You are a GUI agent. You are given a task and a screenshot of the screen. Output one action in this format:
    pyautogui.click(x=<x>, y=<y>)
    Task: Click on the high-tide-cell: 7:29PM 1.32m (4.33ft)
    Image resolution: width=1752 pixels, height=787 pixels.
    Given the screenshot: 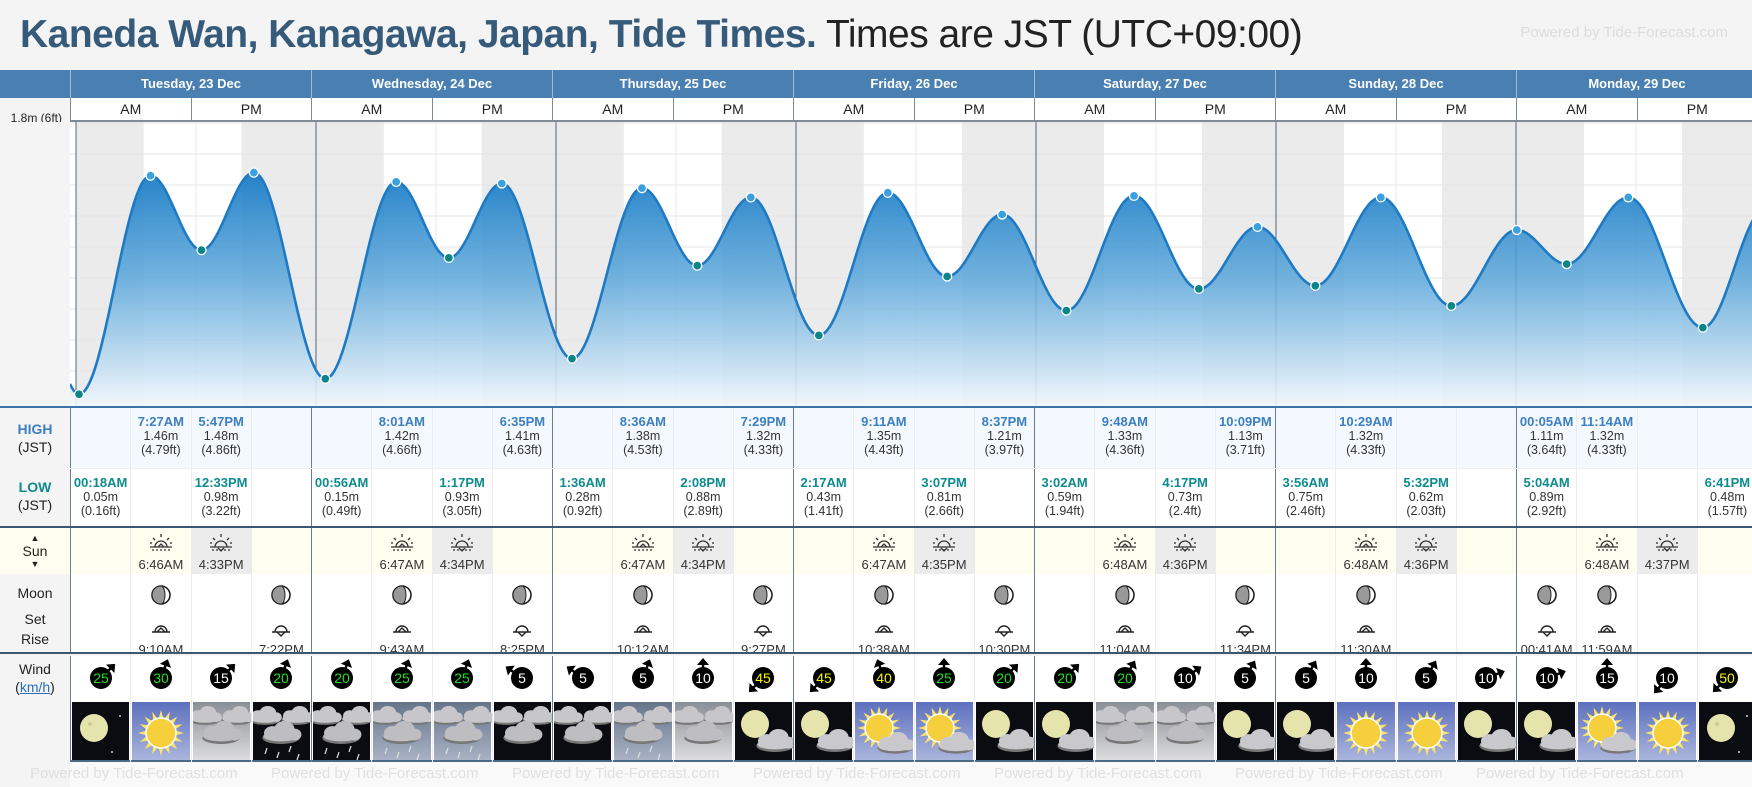 What is the action you would take?
    pyautogui.click(x=762, y=438)
    